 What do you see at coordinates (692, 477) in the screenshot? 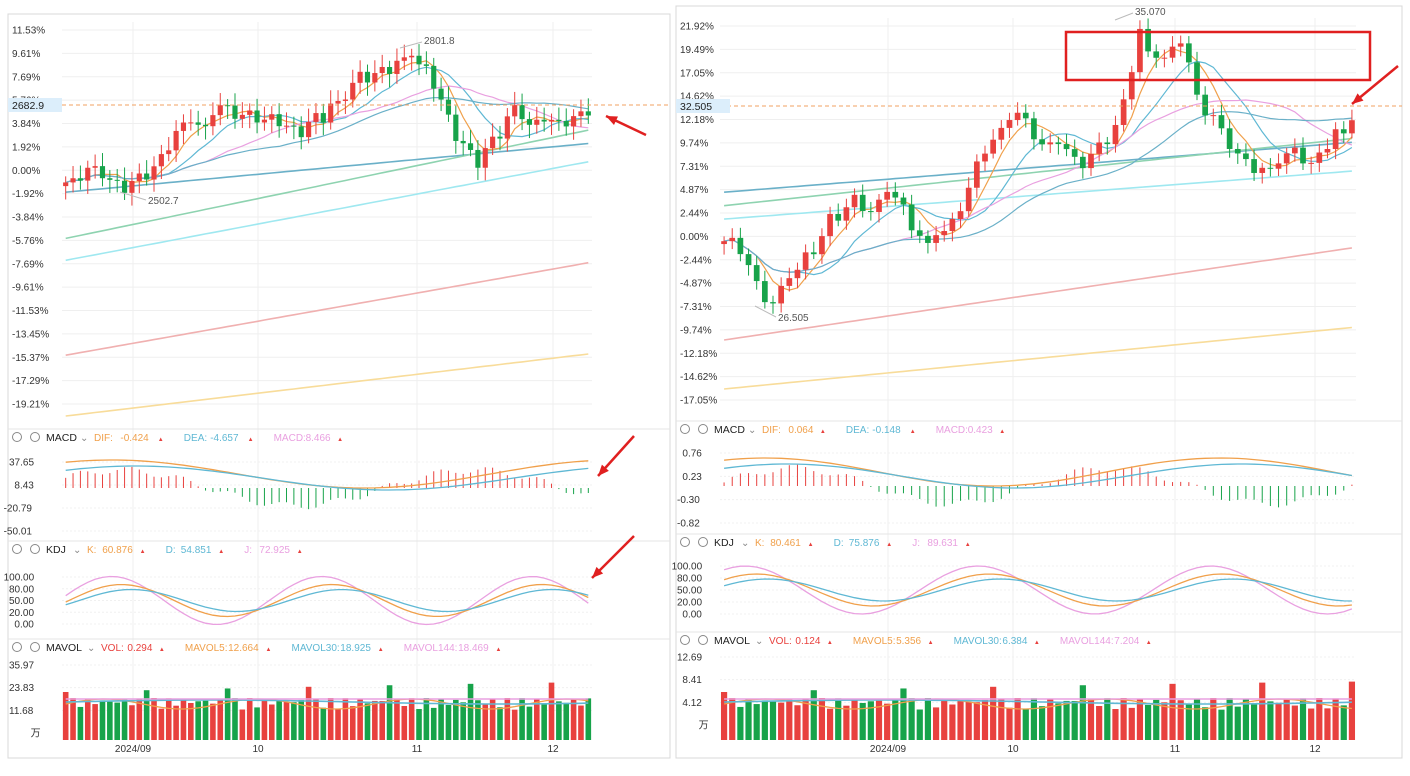
I see `right-macd-tick-label: 0.23` at bounding box center [692, 477].